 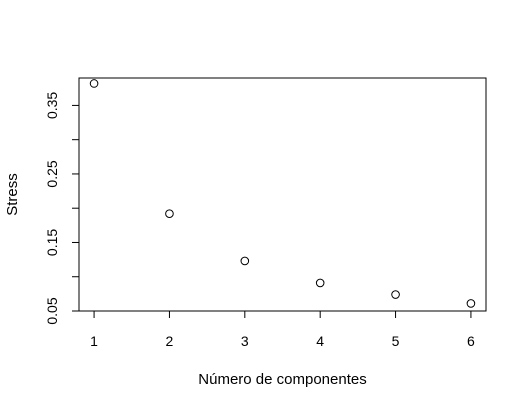 I want to click on y-tick-label-0-15: 0.15, so click(x=52, y=242).